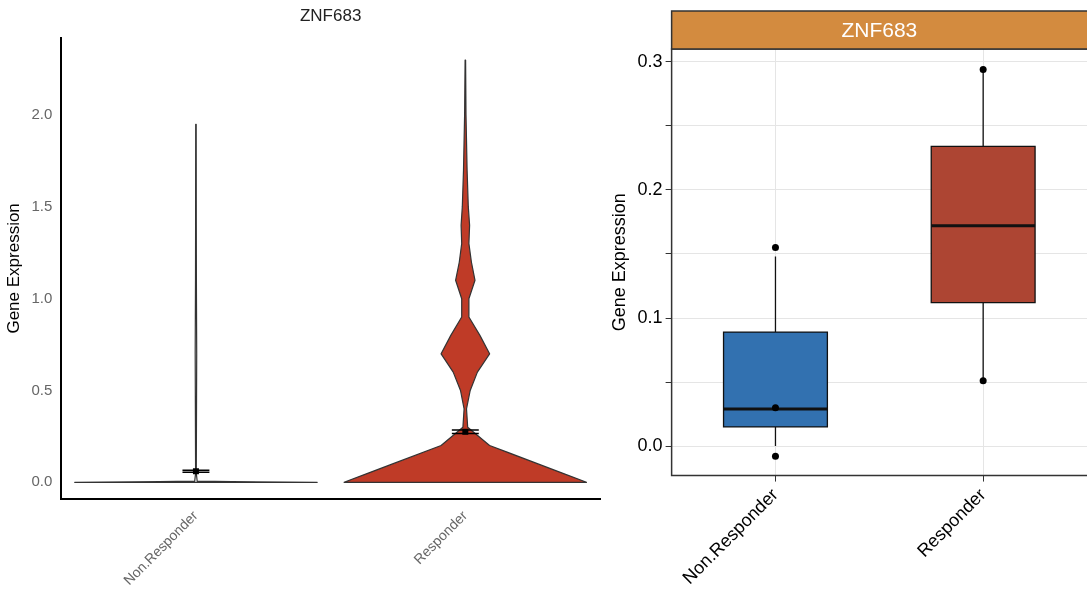 The width and height of the screenshot is (1087, 592). What do you see at coordinates (650, 60) in the screenshot?
I see `y-tick-label: 0.3` at bounding box center [650, 60].